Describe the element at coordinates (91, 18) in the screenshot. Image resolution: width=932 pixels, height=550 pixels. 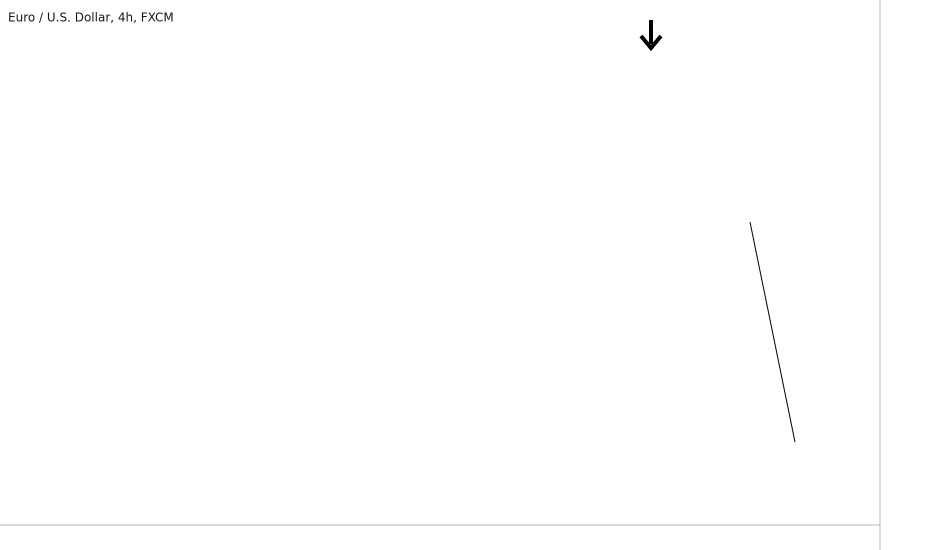
I see `chart-title: Euro / U.S. Dollar, 4h, FXCM` at that location.